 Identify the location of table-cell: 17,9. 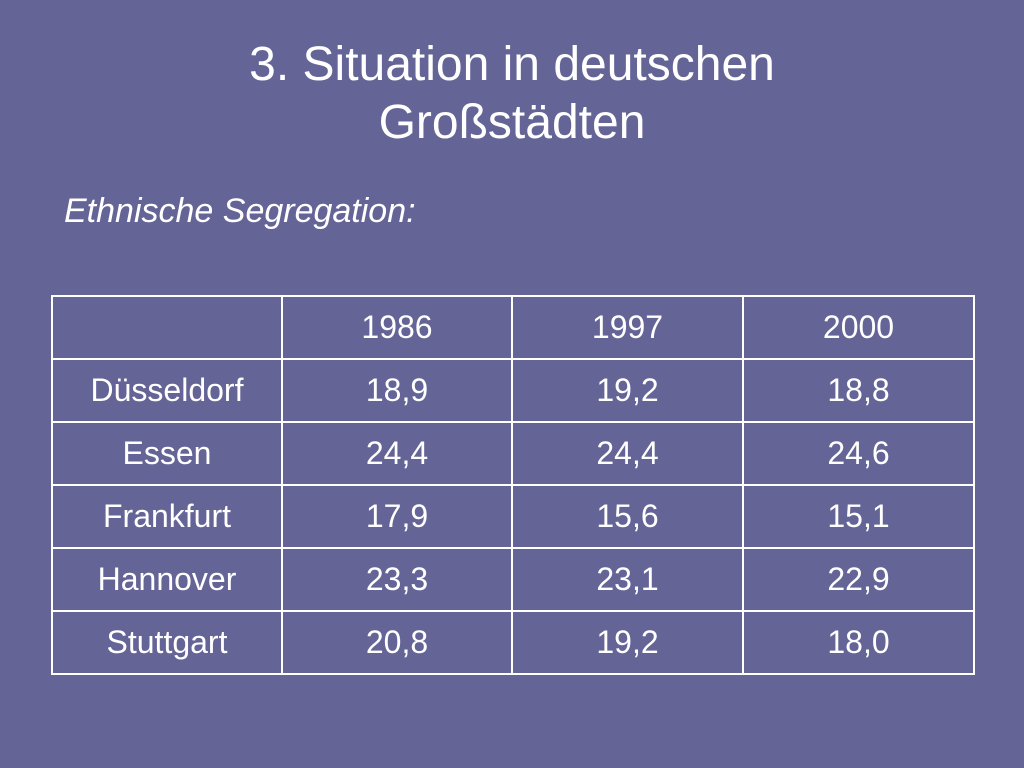
(397, 516).